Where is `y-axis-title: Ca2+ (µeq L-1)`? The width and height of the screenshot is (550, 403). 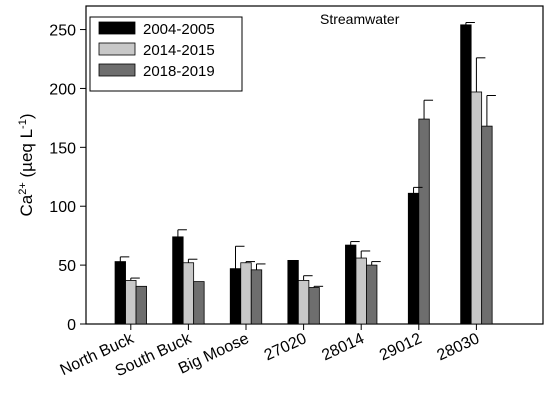 y-axis-title: Ca2+ (µeq L-1) is located at coordinates (26, 164).